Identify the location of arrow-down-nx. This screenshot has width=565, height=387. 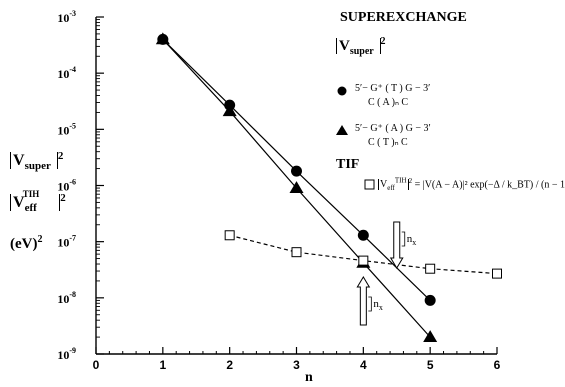
(396, 245).